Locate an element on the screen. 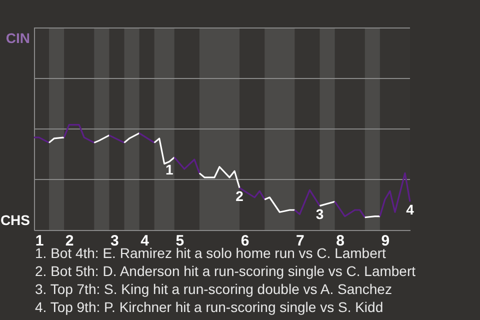 The image size is (480, 320). annotation: 2 is located at coordinates (240, 196).